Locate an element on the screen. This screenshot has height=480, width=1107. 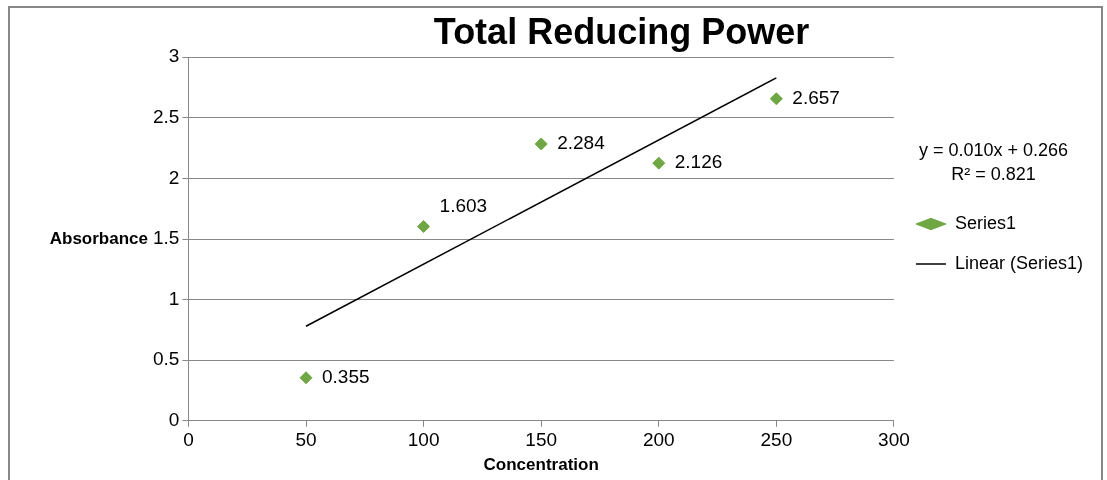
y-tick-label: 1 is located at coordinates (174, 298).